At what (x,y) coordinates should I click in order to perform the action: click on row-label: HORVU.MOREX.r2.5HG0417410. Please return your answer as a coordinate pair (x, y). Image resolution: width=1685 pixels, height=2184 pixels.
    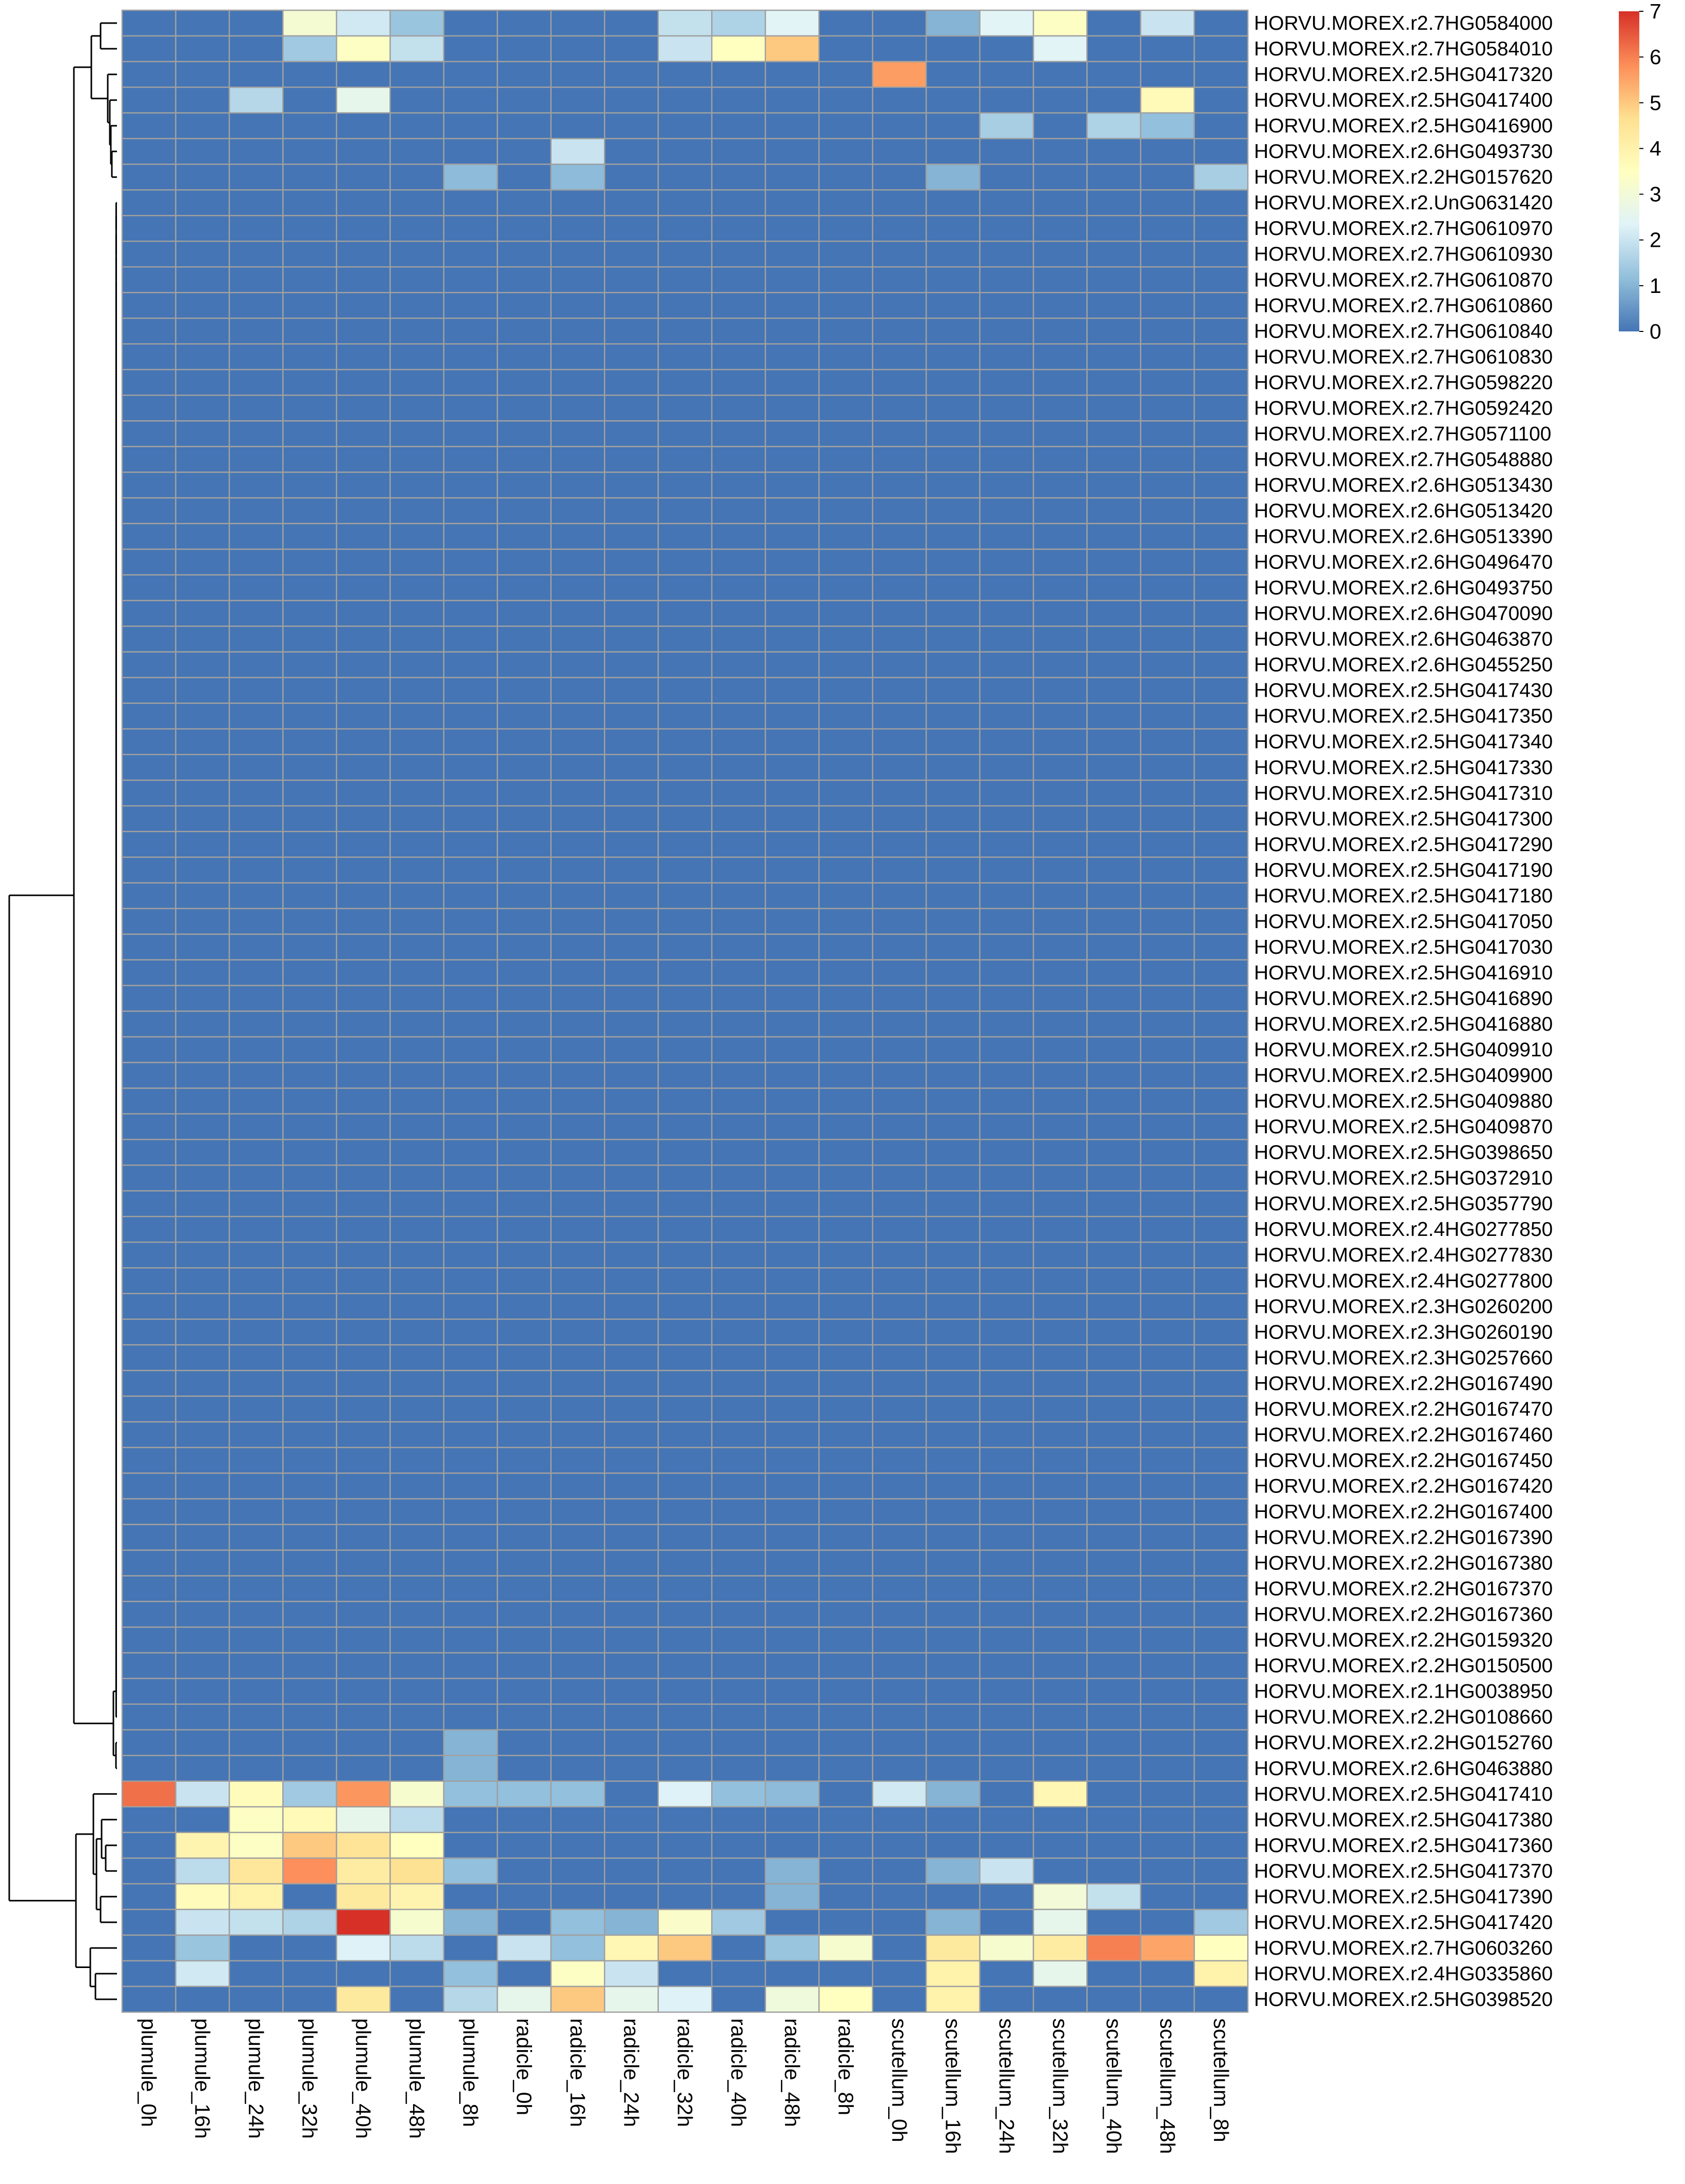
    Looking at the image, I should click on (1404, 1794).